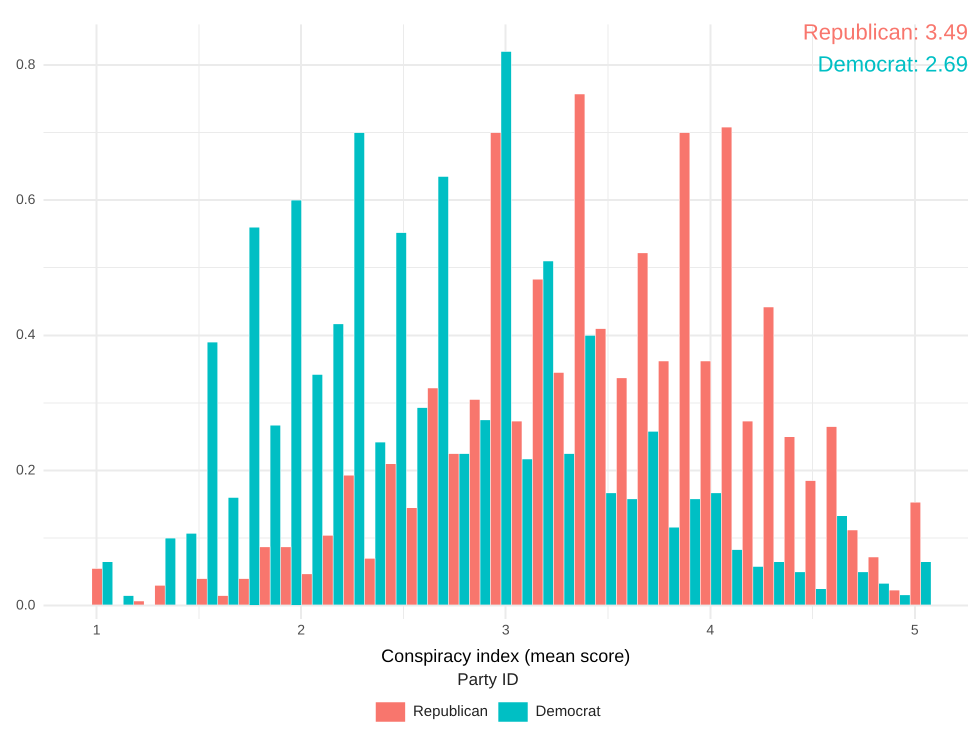 This screenshot has width=980, height=740. I want to click on x-tick-label: 2, so click(301, 629).